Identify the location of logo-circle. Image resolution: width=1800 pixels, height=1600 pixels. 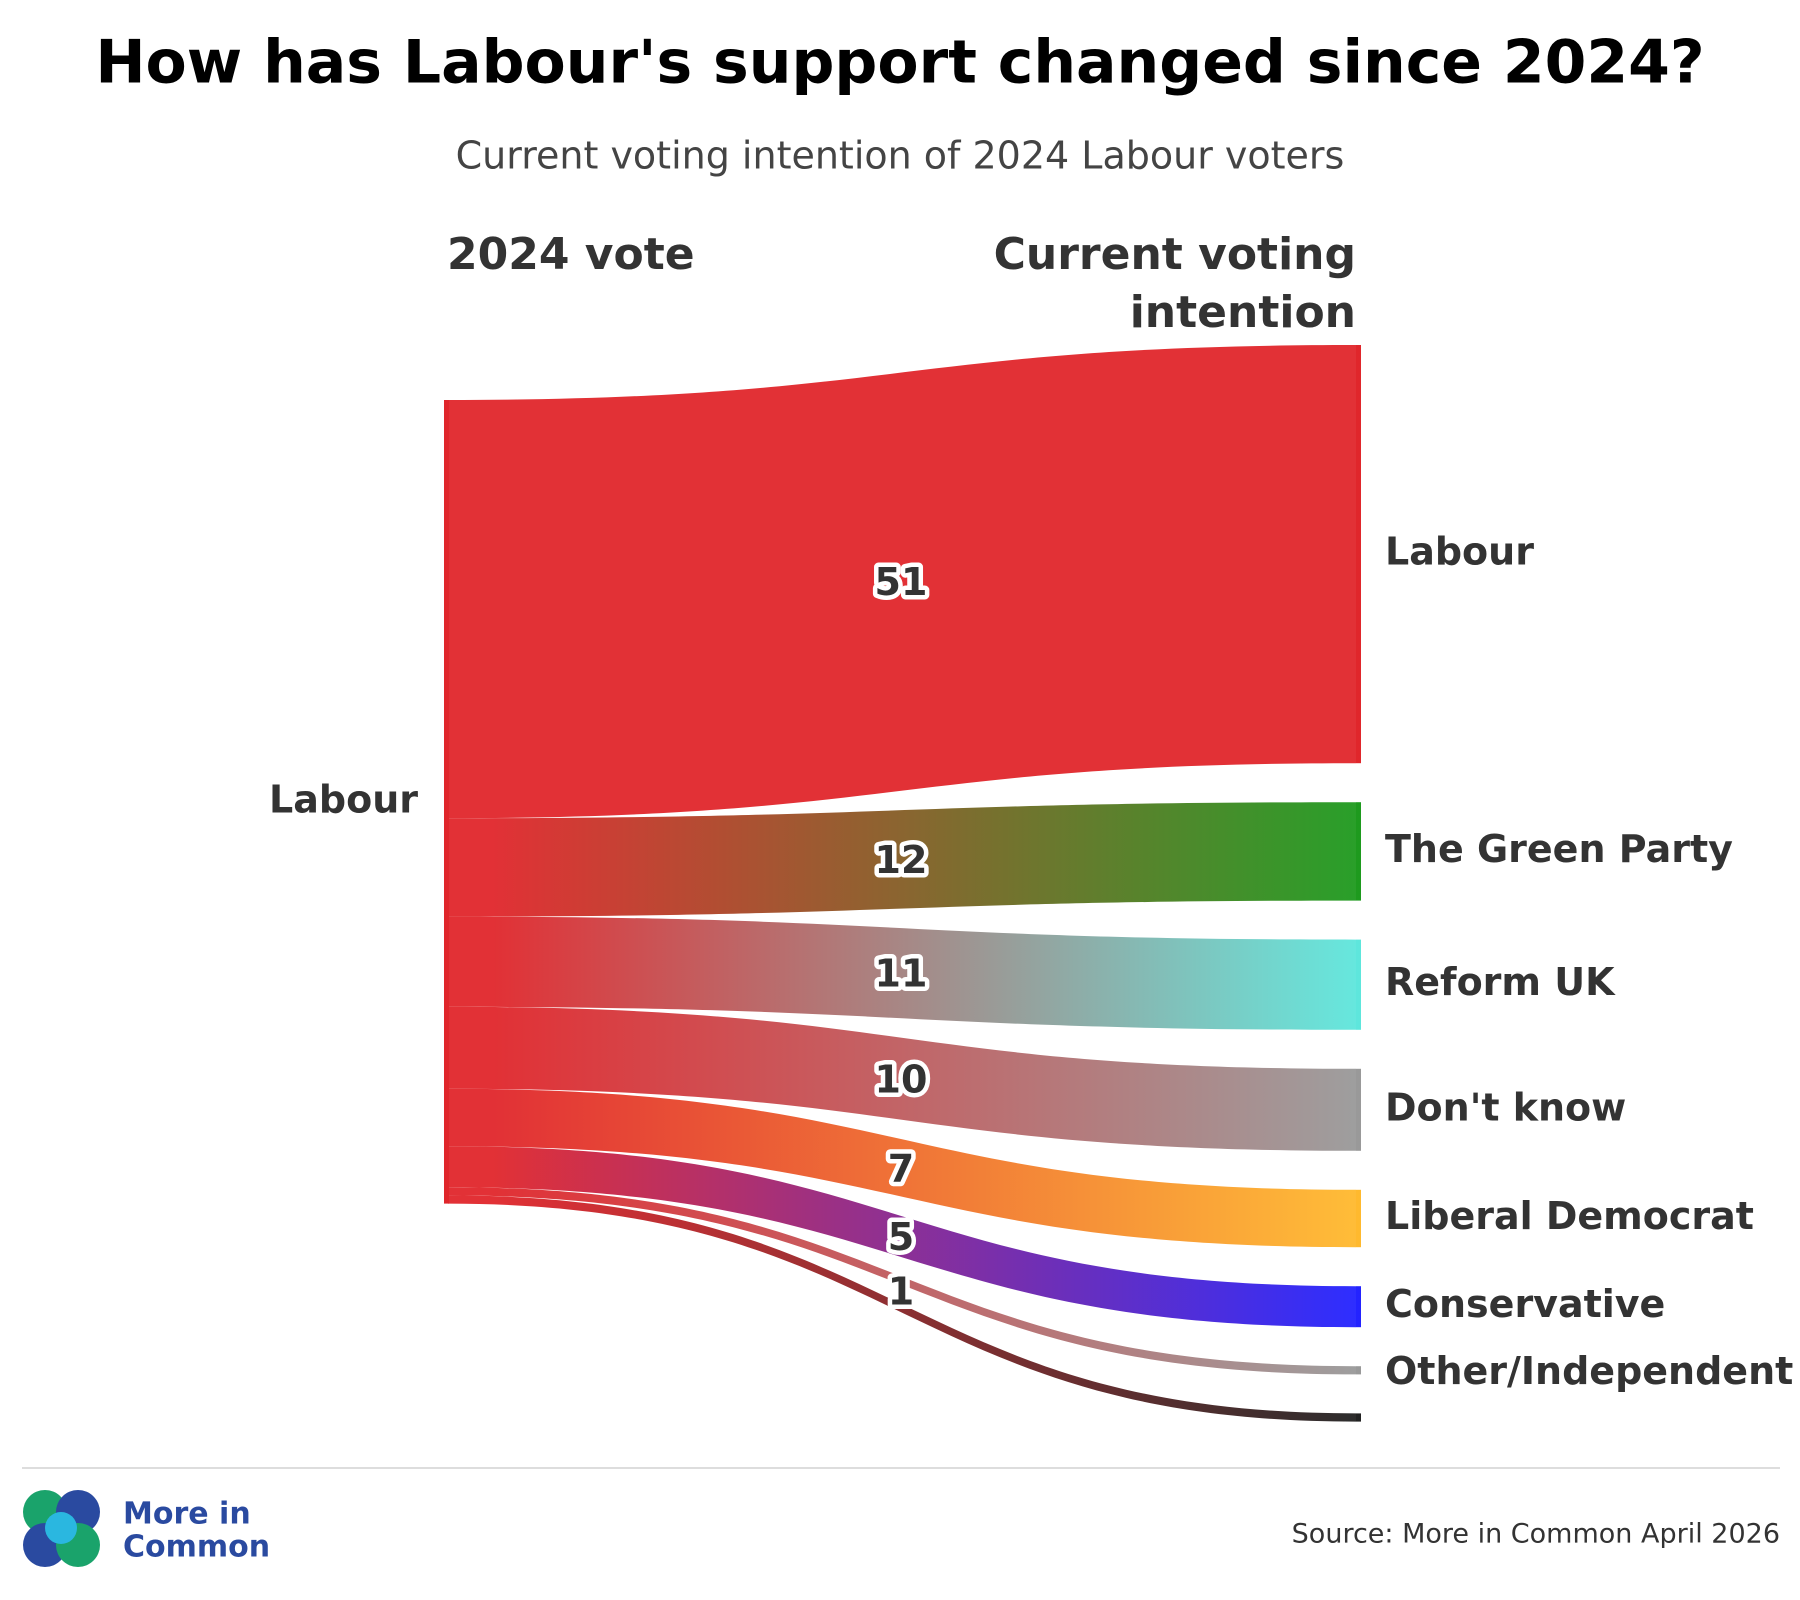
(61, 1528).